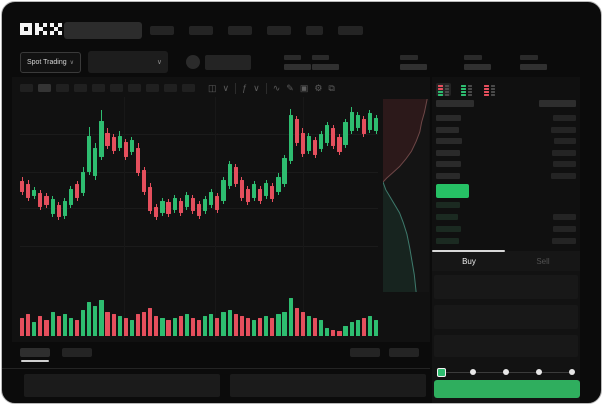 This screenshot has width=603, height=405. Describe the element at coordinates (331, 88) in the screenshot. I see `fullscreen-icon: ⧉` at that location.